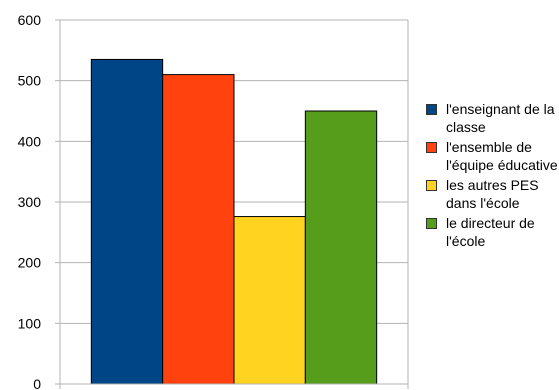 The height and width of the screenshot is (390, 559). I want to click on legend-label-0: l'enseignant de la classe, so click(500, 118).